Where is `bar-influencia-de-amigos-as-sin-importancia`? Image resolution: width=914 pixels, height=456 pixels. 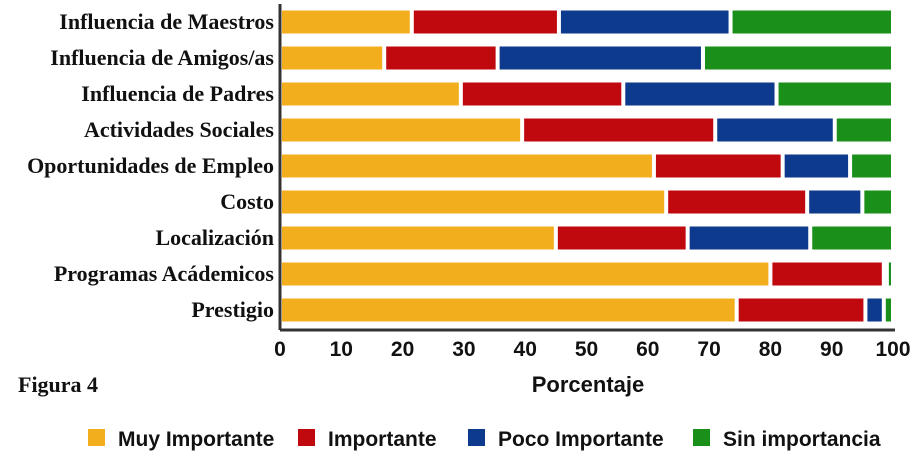
bar-influencia-de-amigos-as-sin-importancia is located at coordinates (797, 58).